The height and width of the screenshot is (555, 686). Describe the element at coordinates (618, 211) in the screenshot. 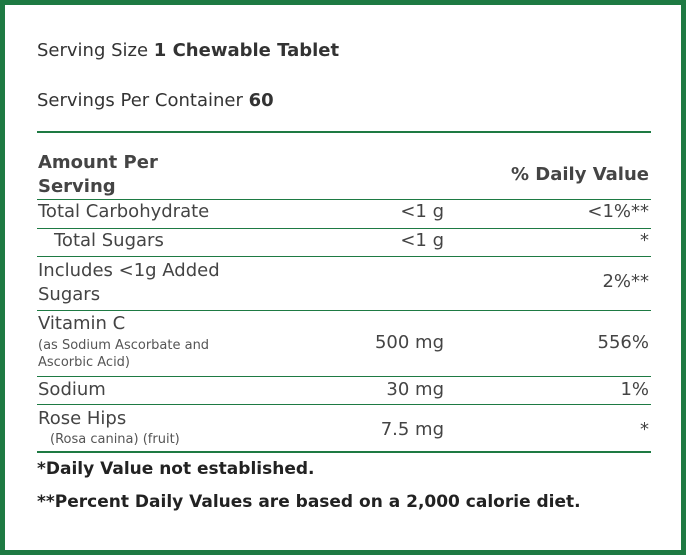

I see `row-dv-total-carbohydrate: <1%**` at that location.